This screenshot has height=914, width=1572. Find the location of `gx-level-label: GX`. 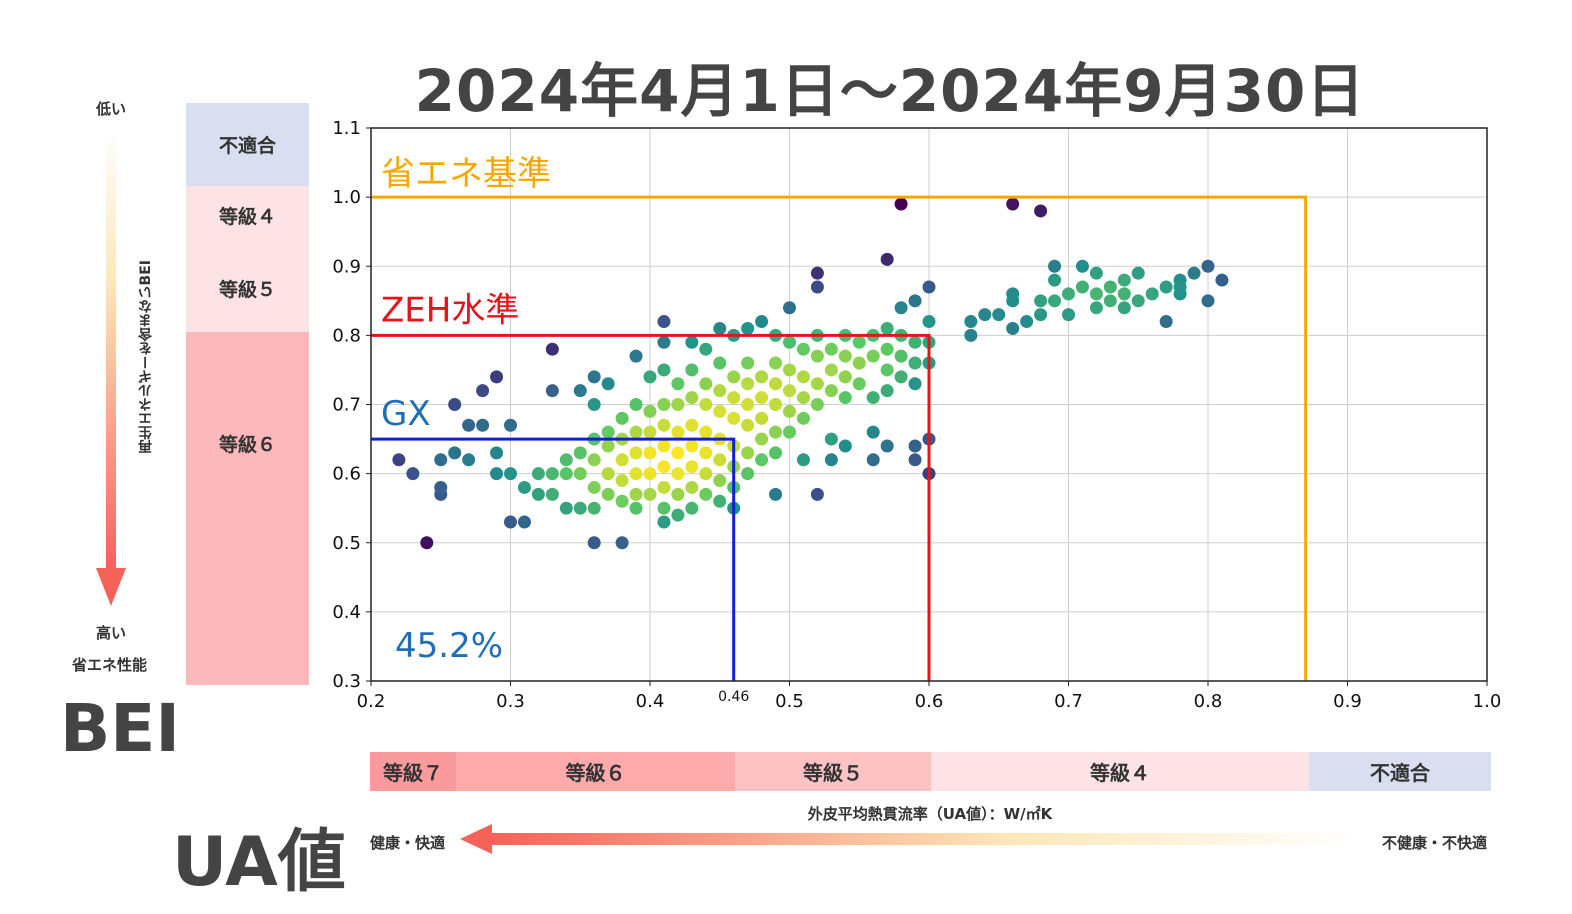

gx-level-label: GX is located at coordinates (406, 414).